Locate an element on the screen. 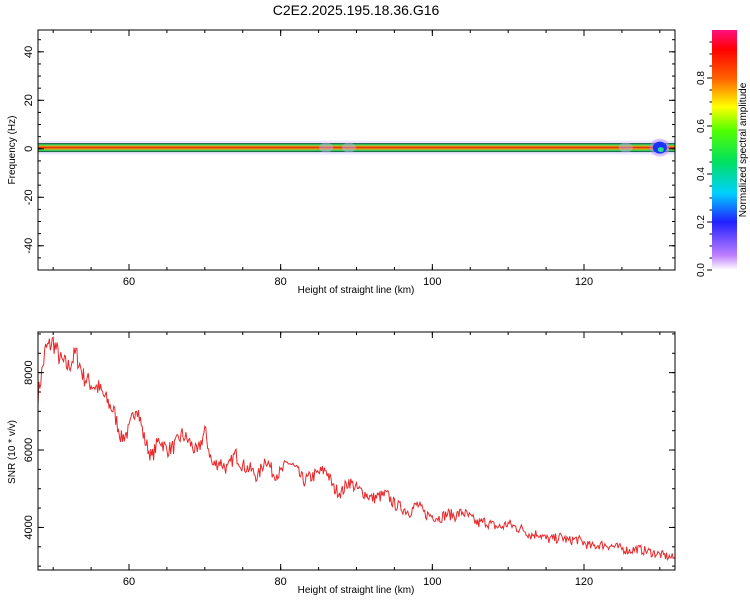 The width and height of the screenshot is (750, 600). spectrogram-x-tick-label: 100 is located at coordinates (432, 282).